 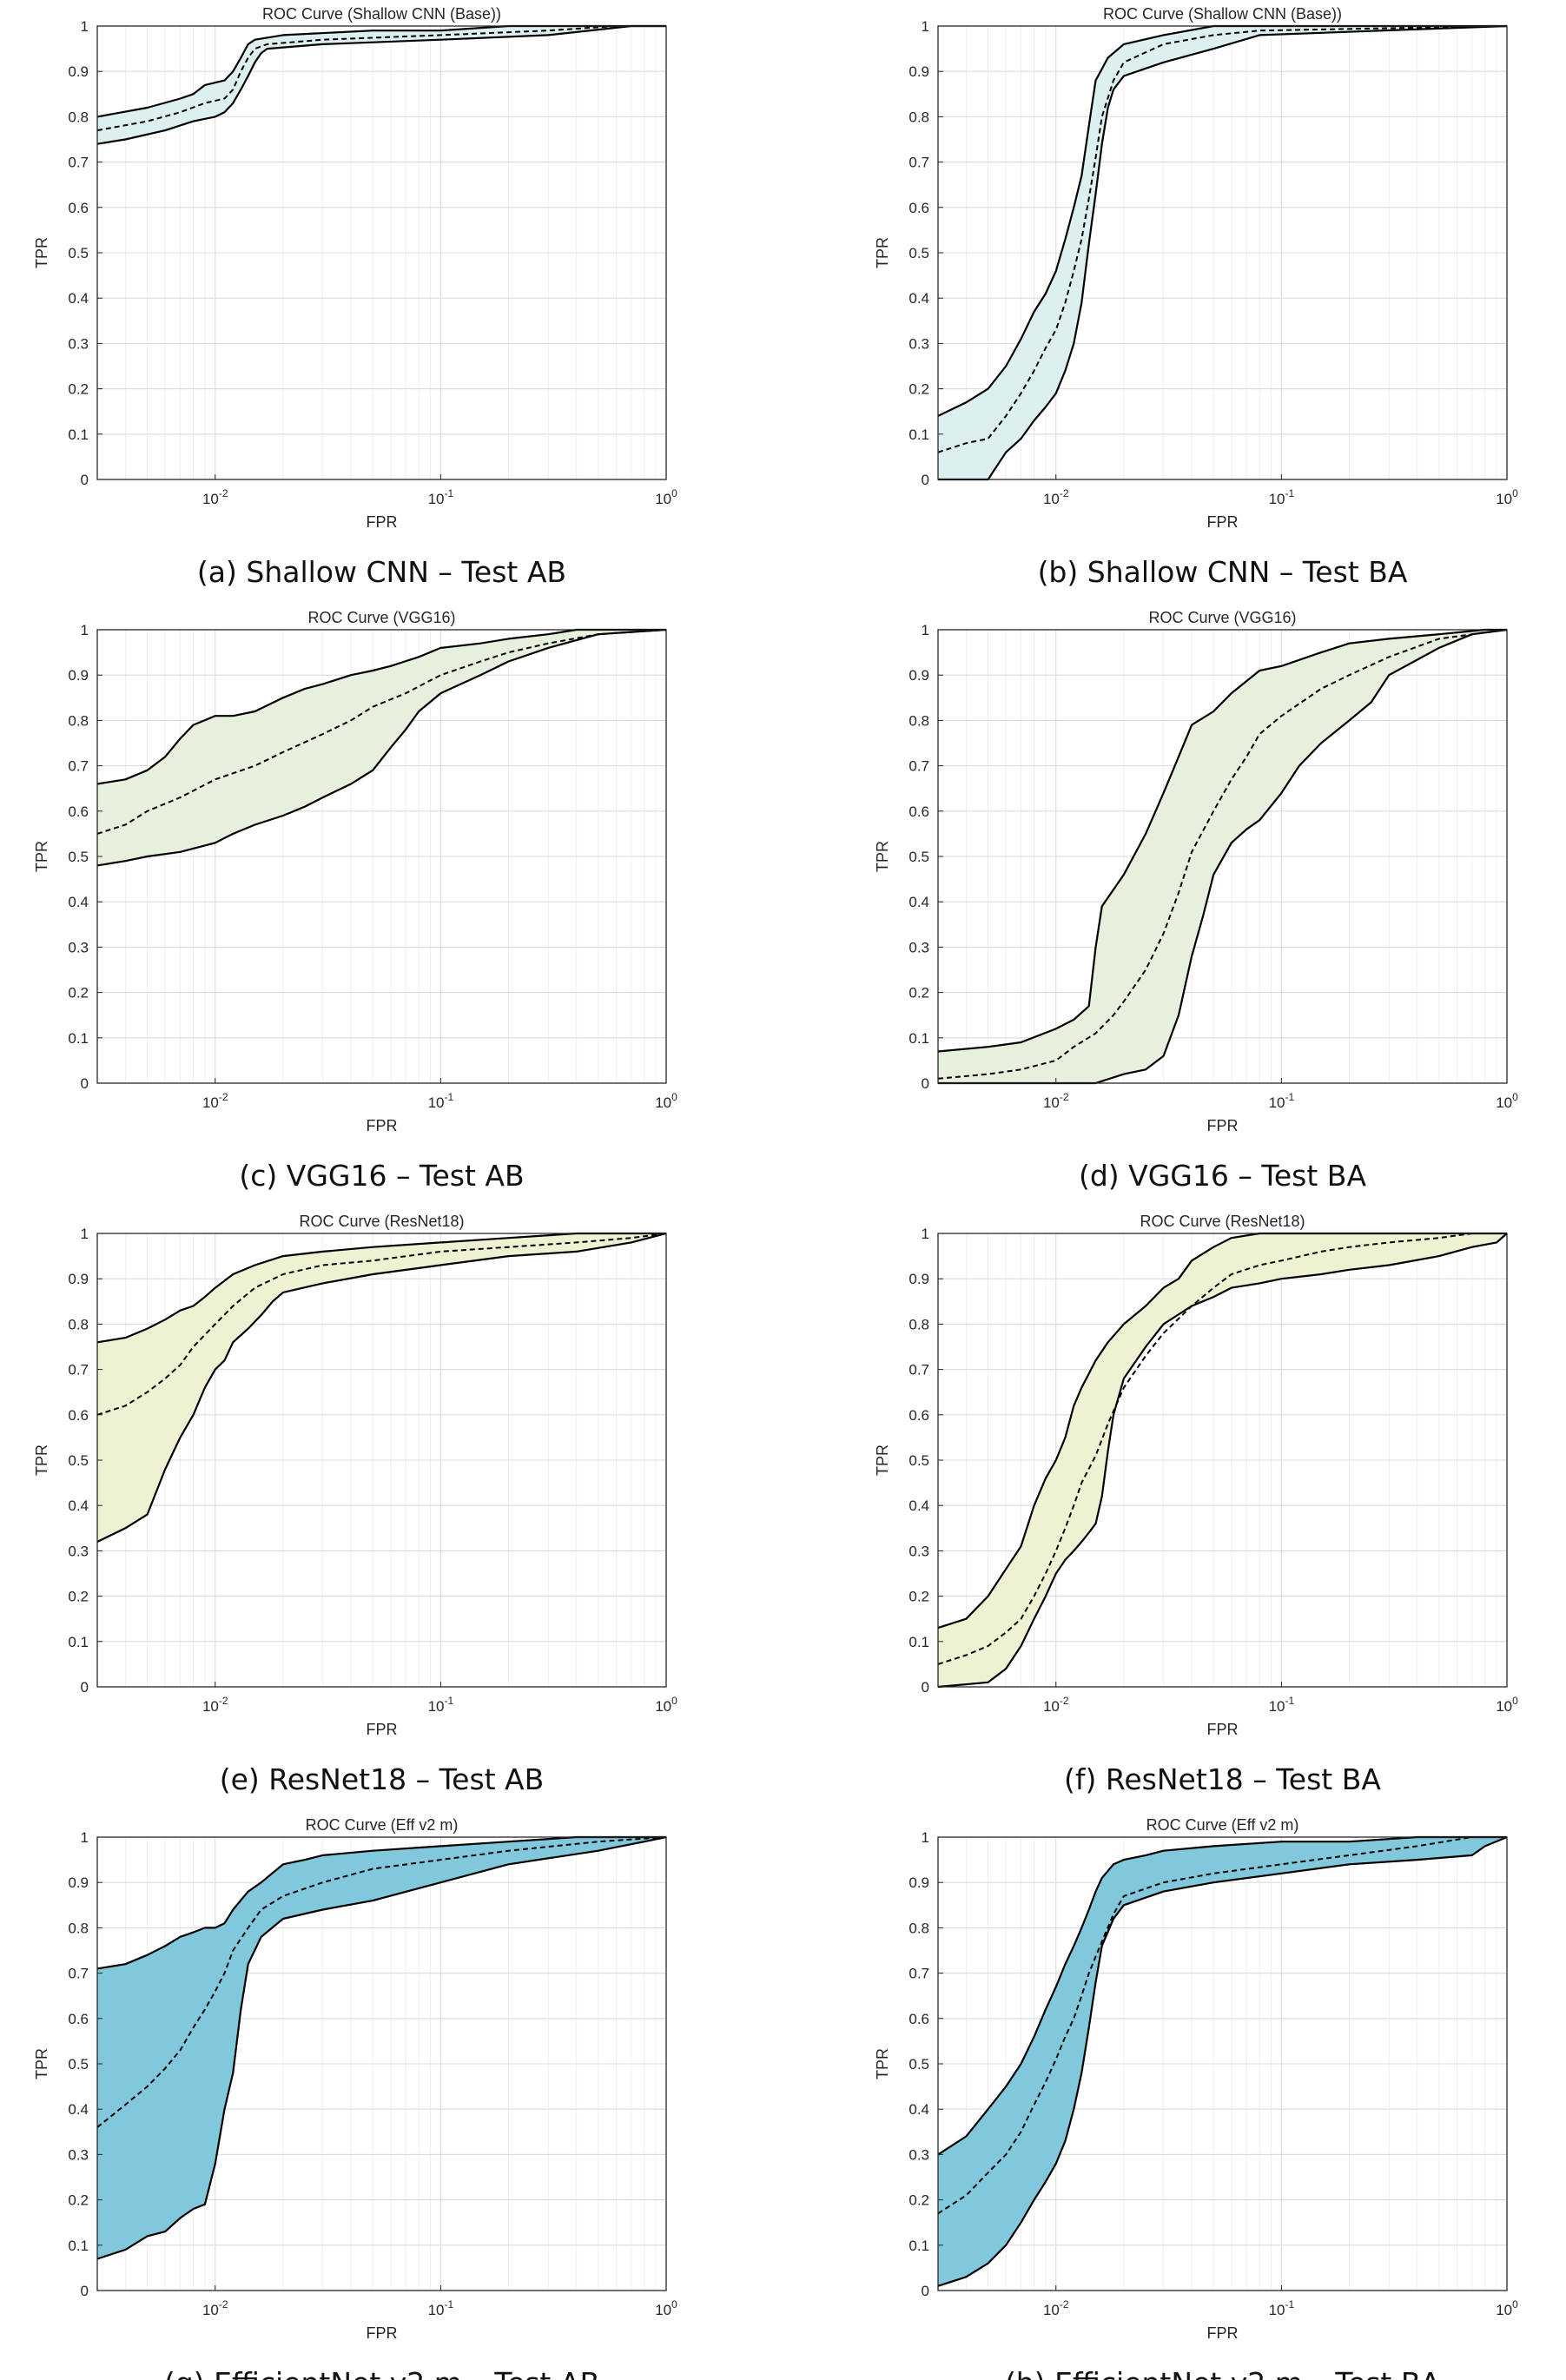 What do you see at coordinates (381, 1176) in the screenshot?
I see `panel-caption: (c) VGG16 – Test AB` at bounding box center [381, 1176].